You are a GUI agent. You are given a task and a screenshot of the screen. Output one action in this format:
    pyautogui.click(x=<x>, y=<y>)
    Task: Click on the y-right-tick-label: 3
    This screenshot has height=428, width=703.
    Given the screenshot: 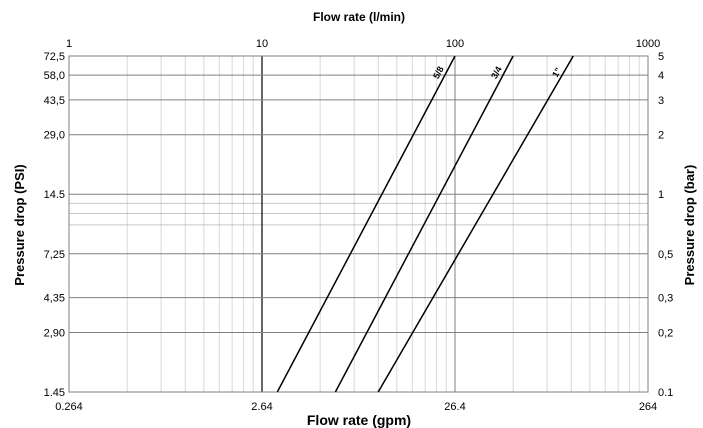 What is the action you would take?
    pyautogui.click(x=661, y=101)
    